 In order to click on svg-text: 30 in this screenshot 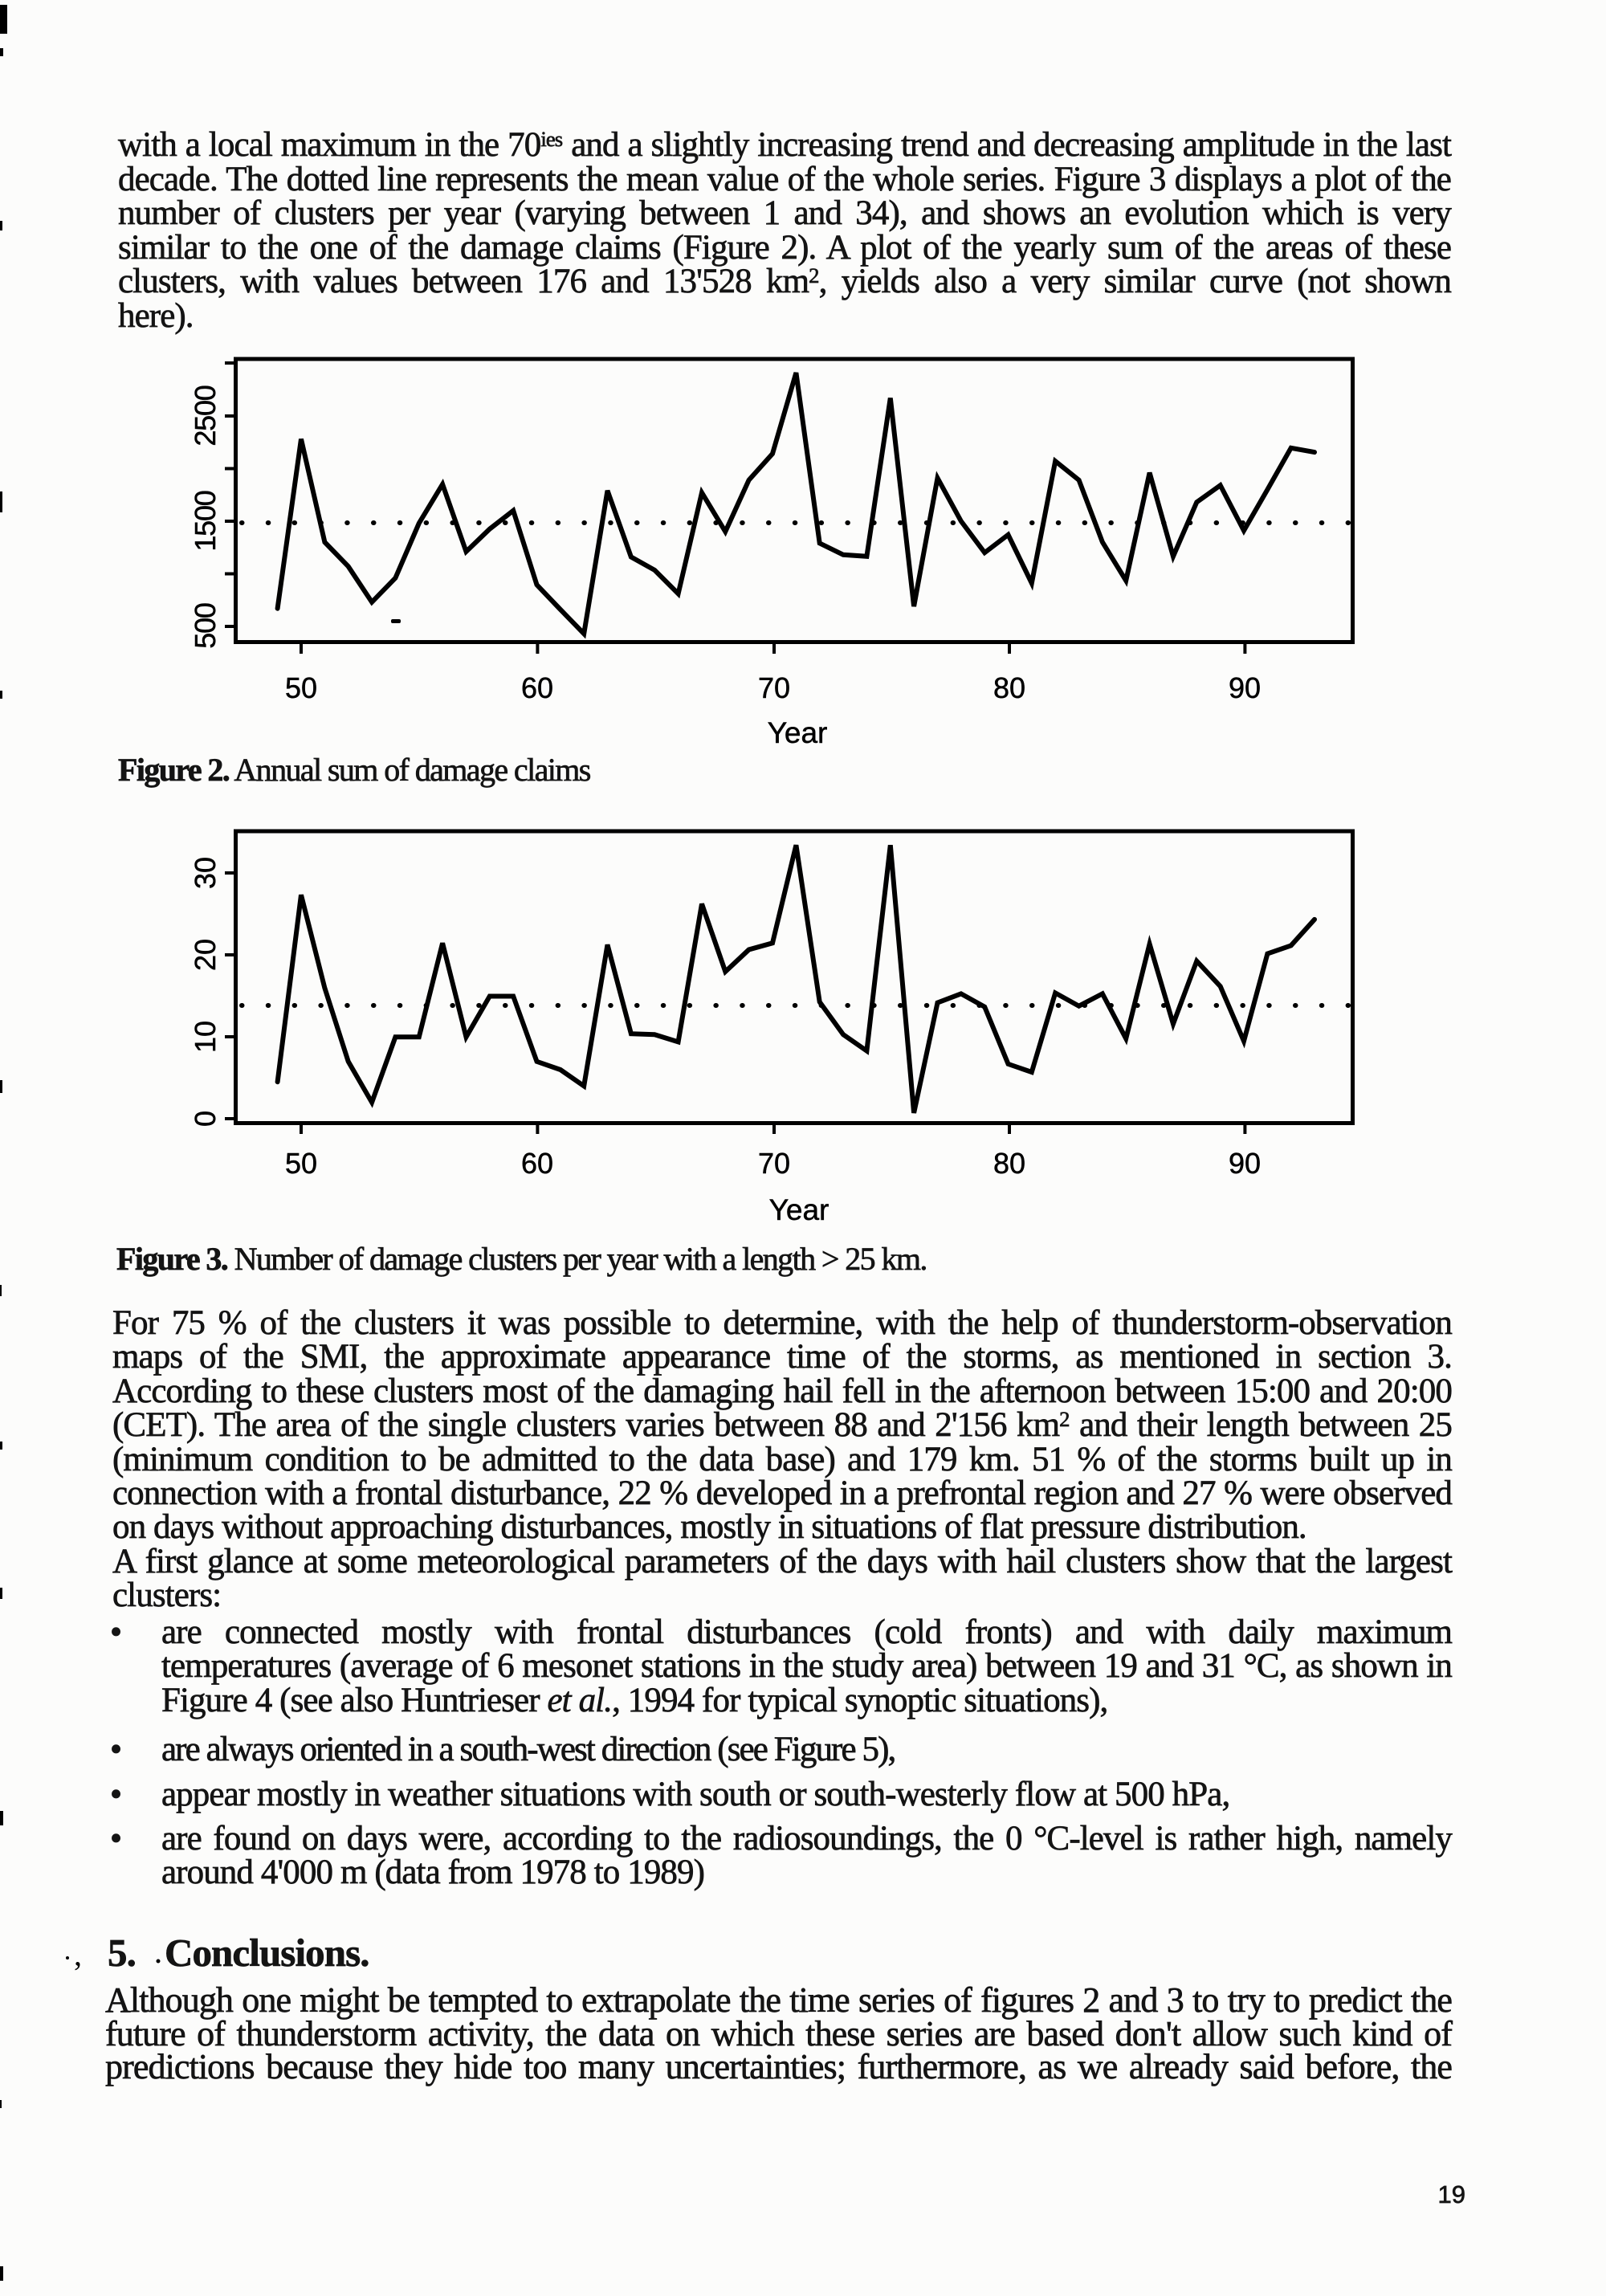, I will do `click(206, 873)`.